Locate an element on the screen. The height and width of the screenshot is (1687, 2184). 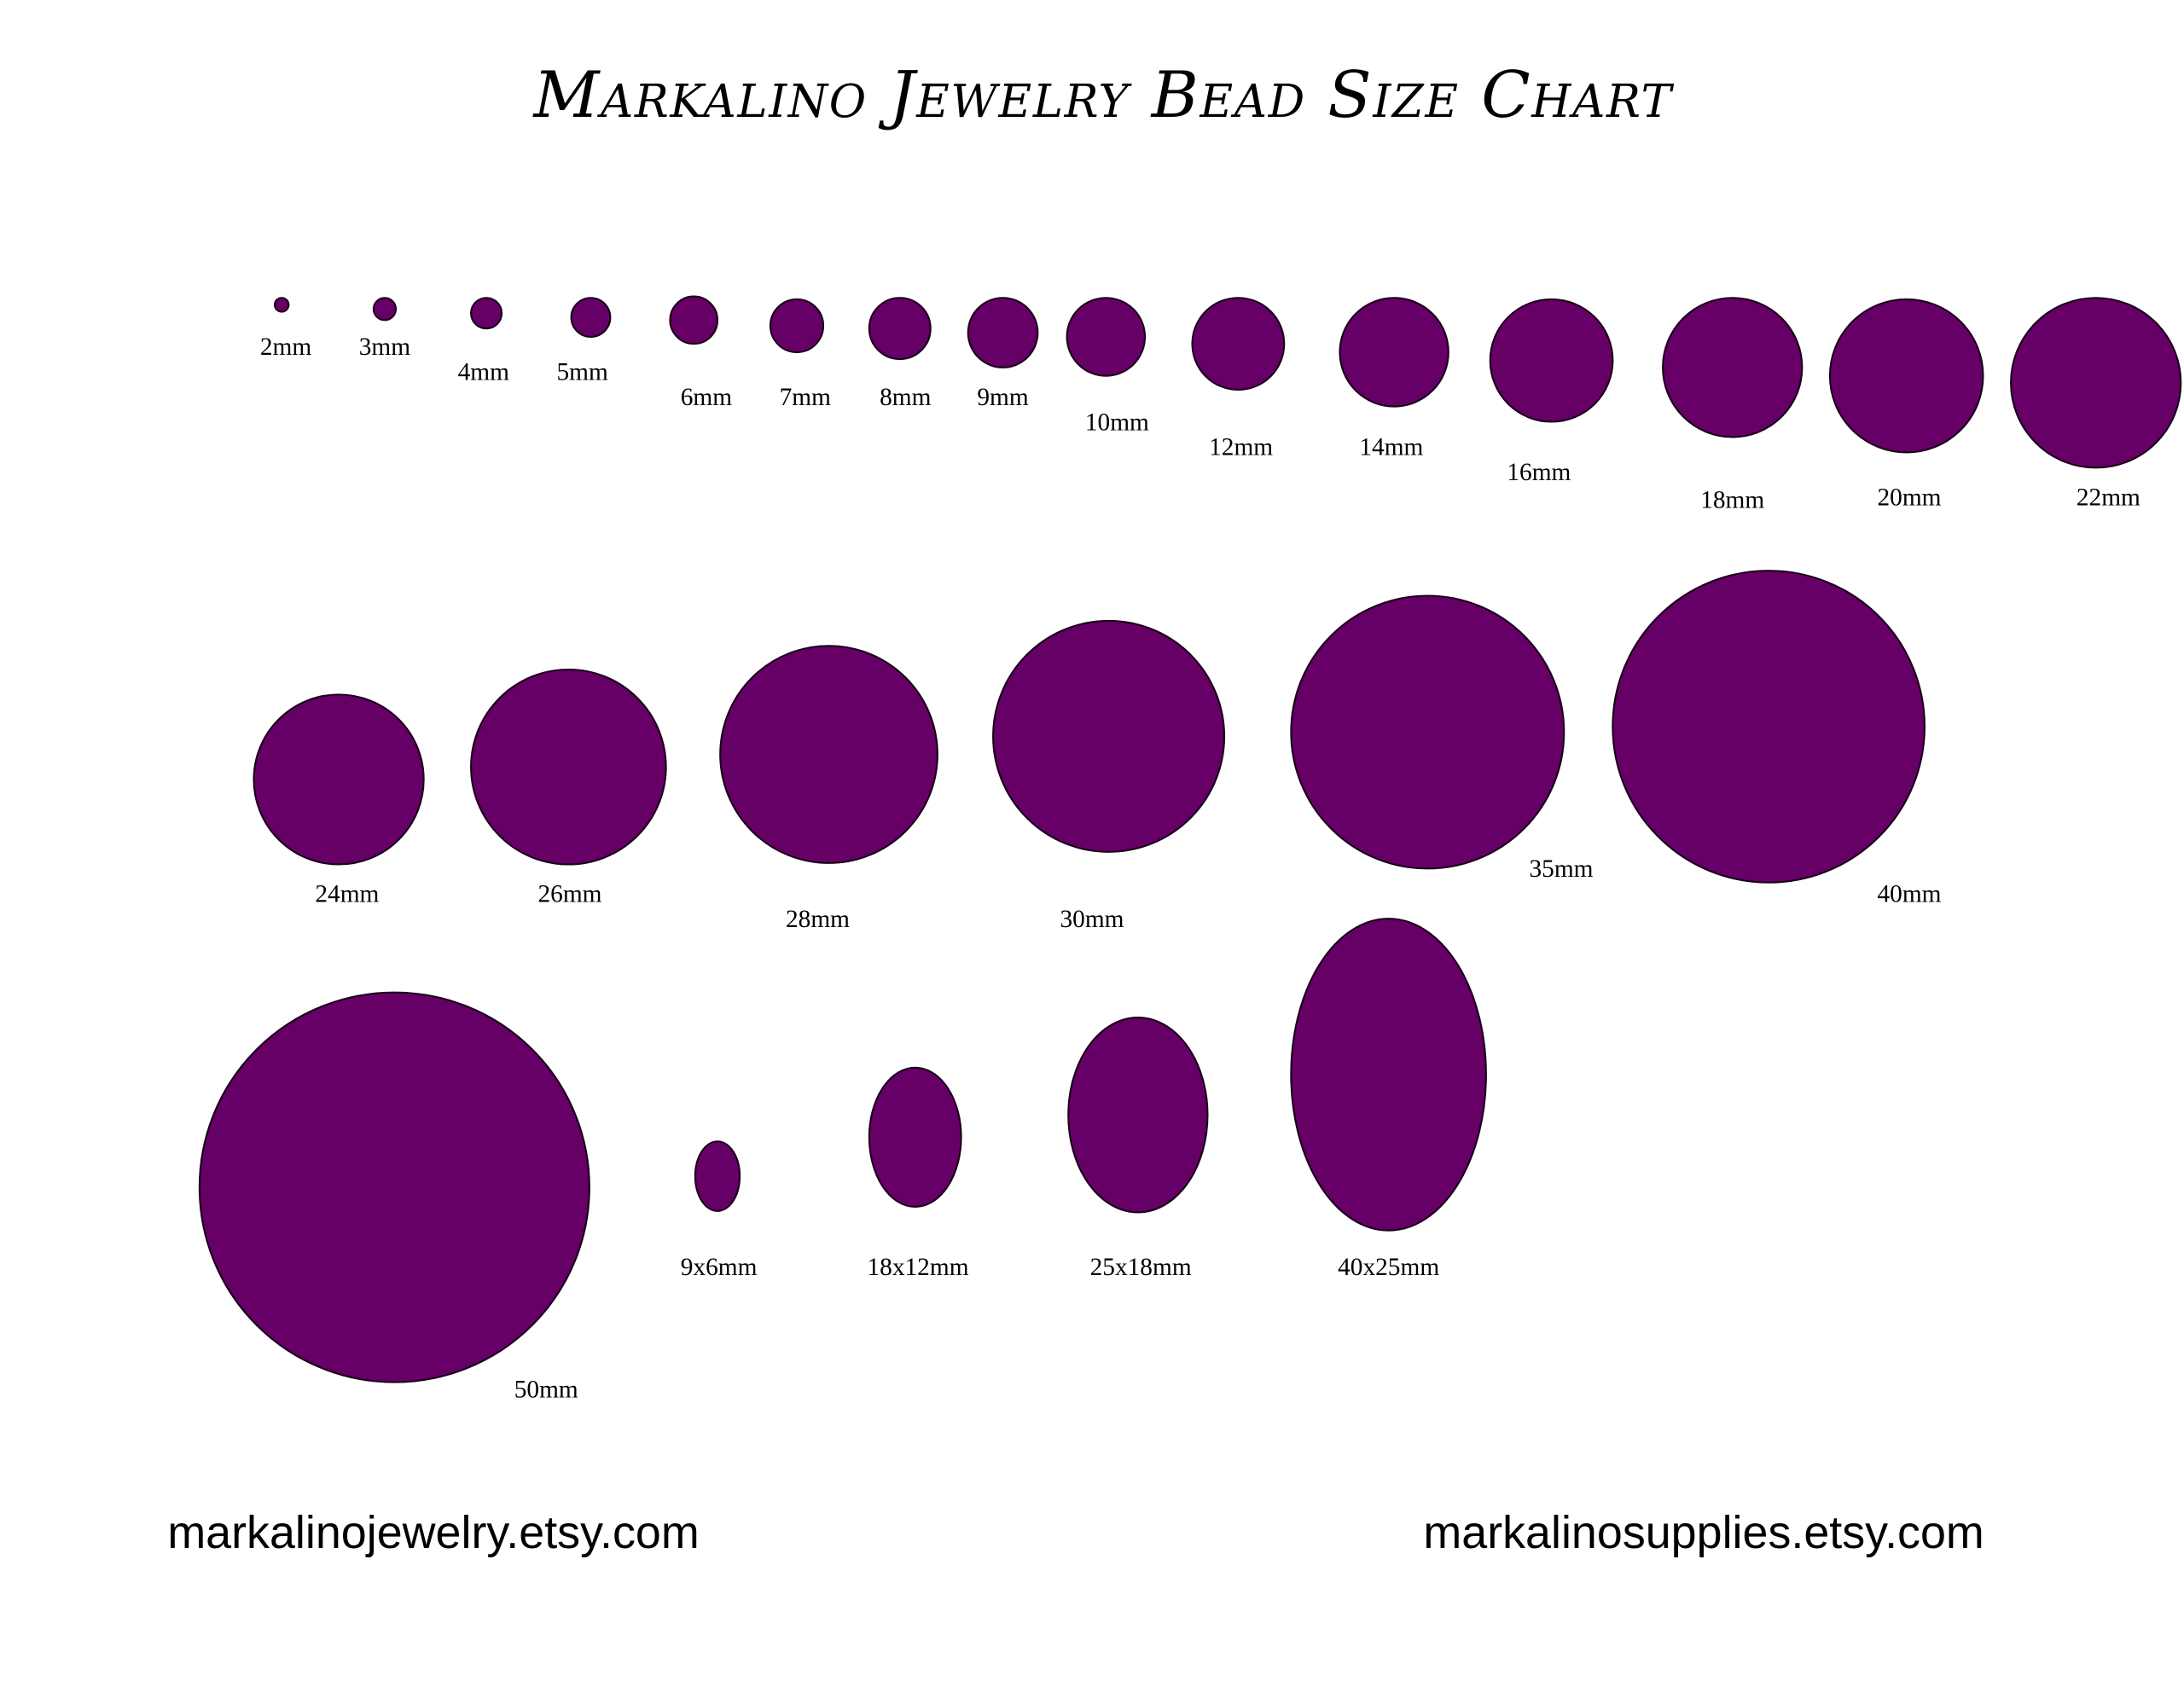
bead-label: 40x25mm is located at coordinates (1388, 1267).